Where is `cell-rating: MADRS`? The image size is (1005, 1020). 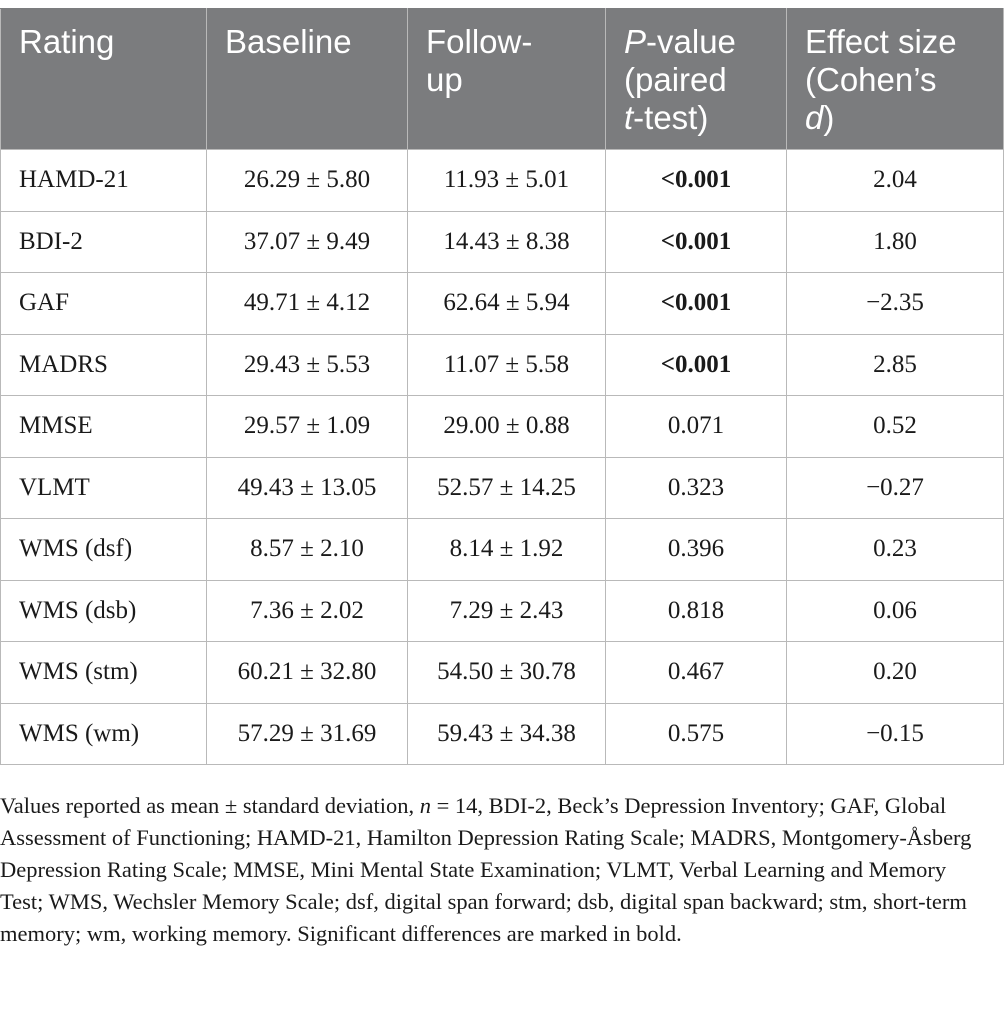
cell-rating: MADRS is located at coordinates (103, 364).